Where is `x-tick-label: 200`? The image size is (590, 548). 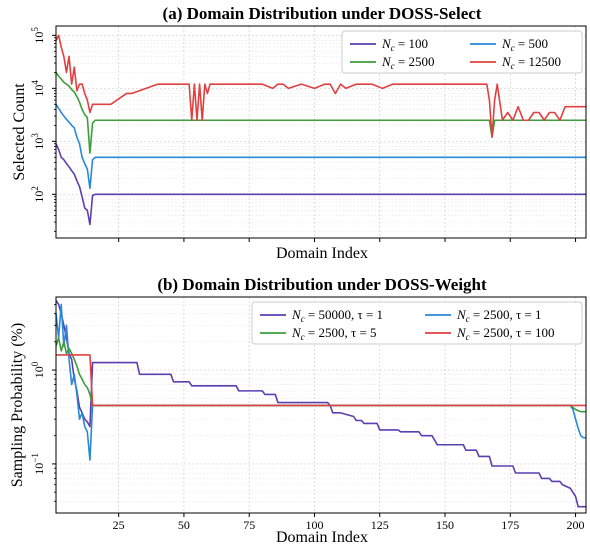
x-tick-label: 200 is located at coordinates (576, 525).